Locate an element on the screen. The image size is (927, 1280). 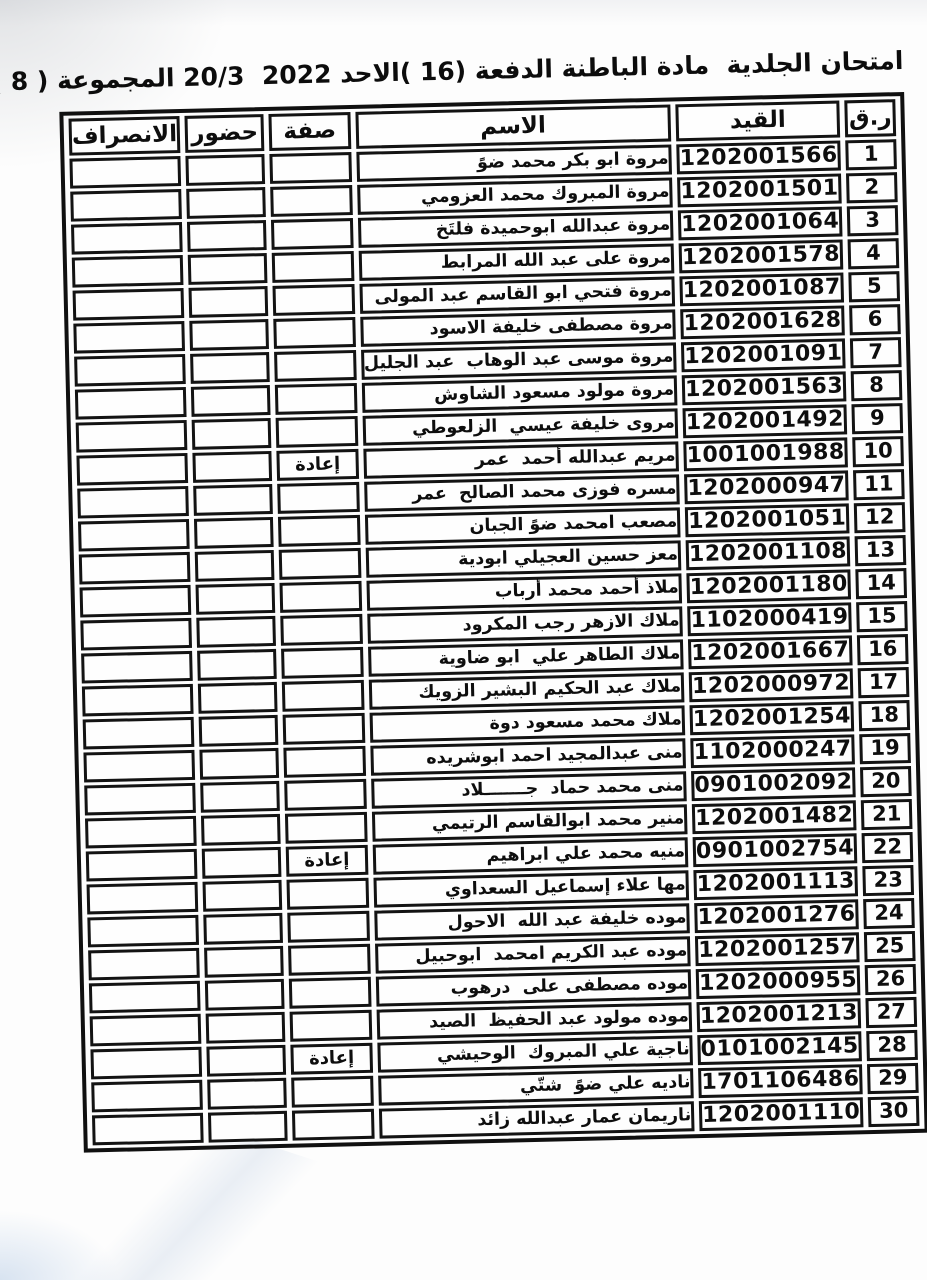
cell-serial-number: 28 is located at coordinates (892, 1045).